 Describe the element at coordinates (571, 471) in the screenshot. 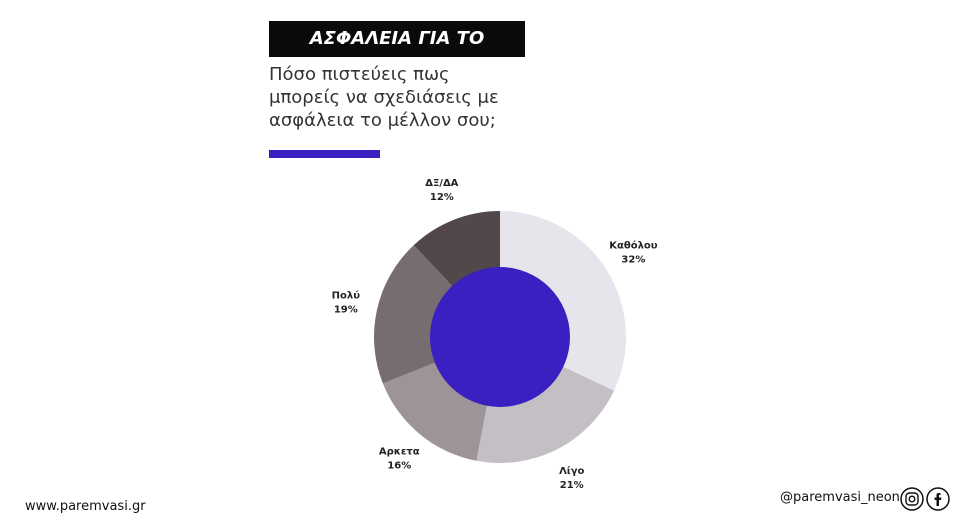

I see `slice-label: Λίγο` at that location.